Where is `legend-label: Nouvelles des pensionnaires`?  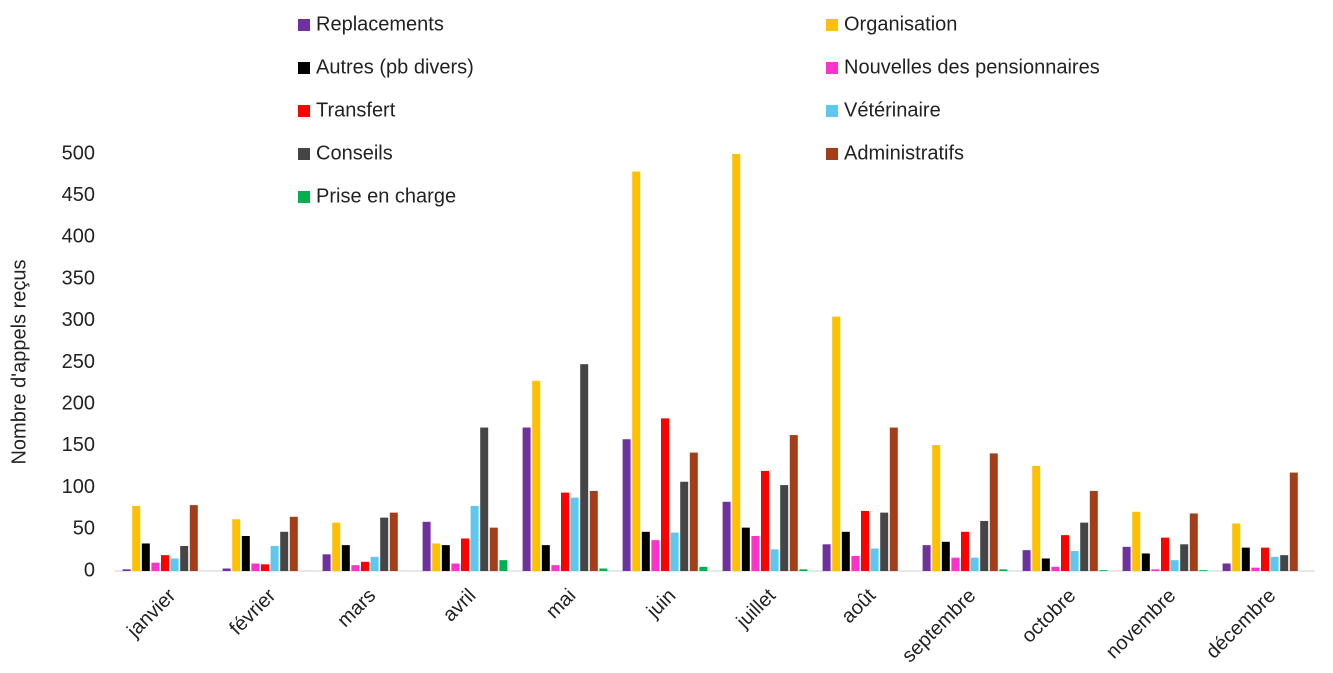 legend-label: Nouvelles des pensionnaires is located at coordinates (972, 67).